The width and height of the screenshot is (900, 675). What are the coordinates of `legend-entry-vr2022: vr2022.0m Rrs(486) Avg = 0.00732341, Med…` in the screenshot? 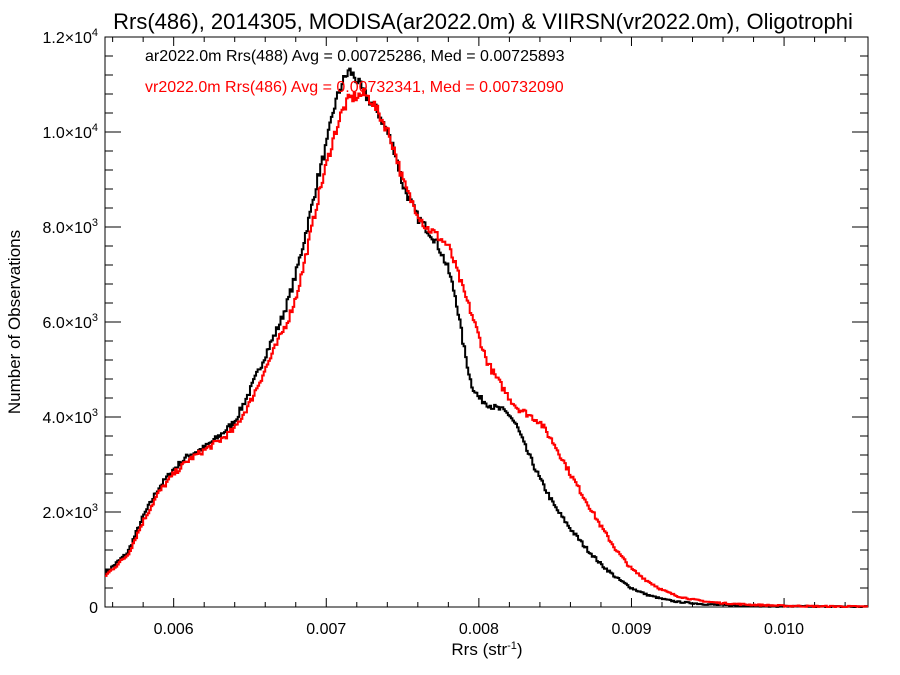 It's located at (354, 87).